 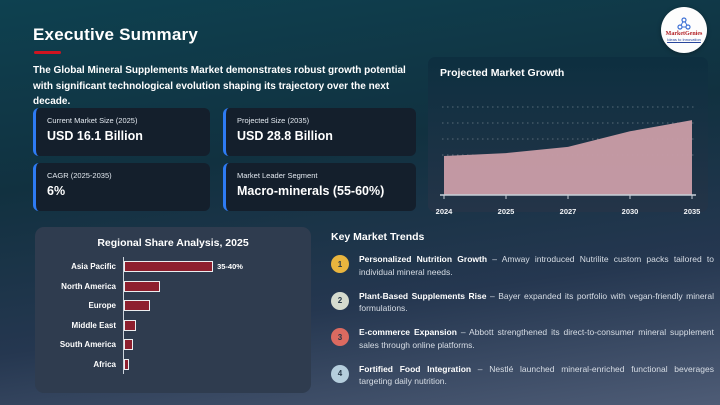 I want to click on trends-heading: Key Market Trends, so click(x=378, y=237).